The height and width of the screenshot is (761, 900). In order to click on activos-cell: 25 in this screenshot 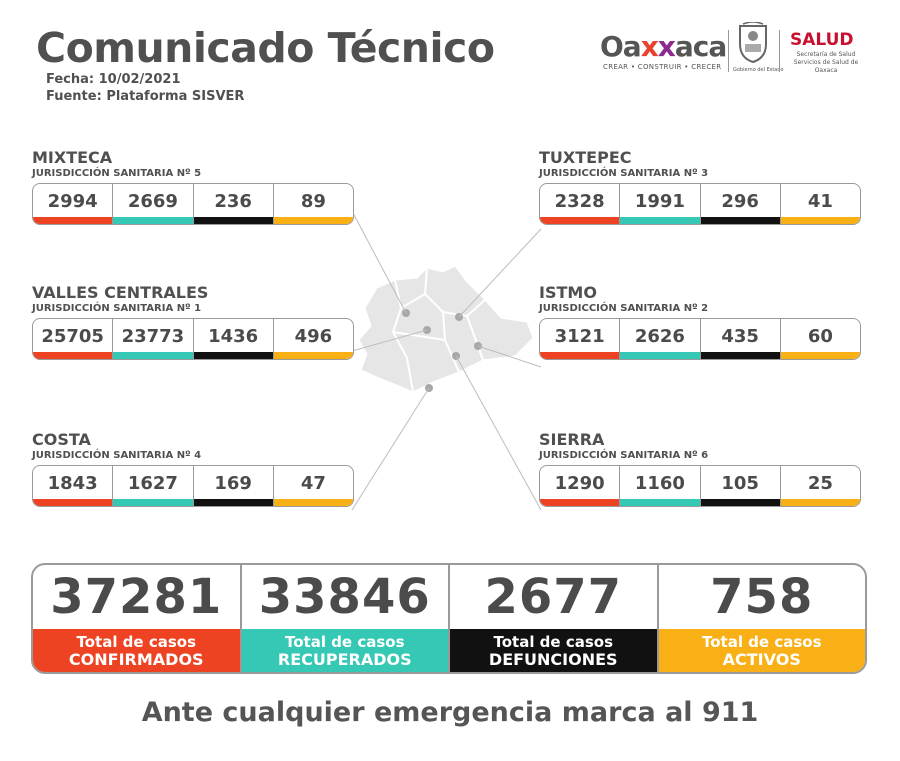, I will do `click(820, 486)`.